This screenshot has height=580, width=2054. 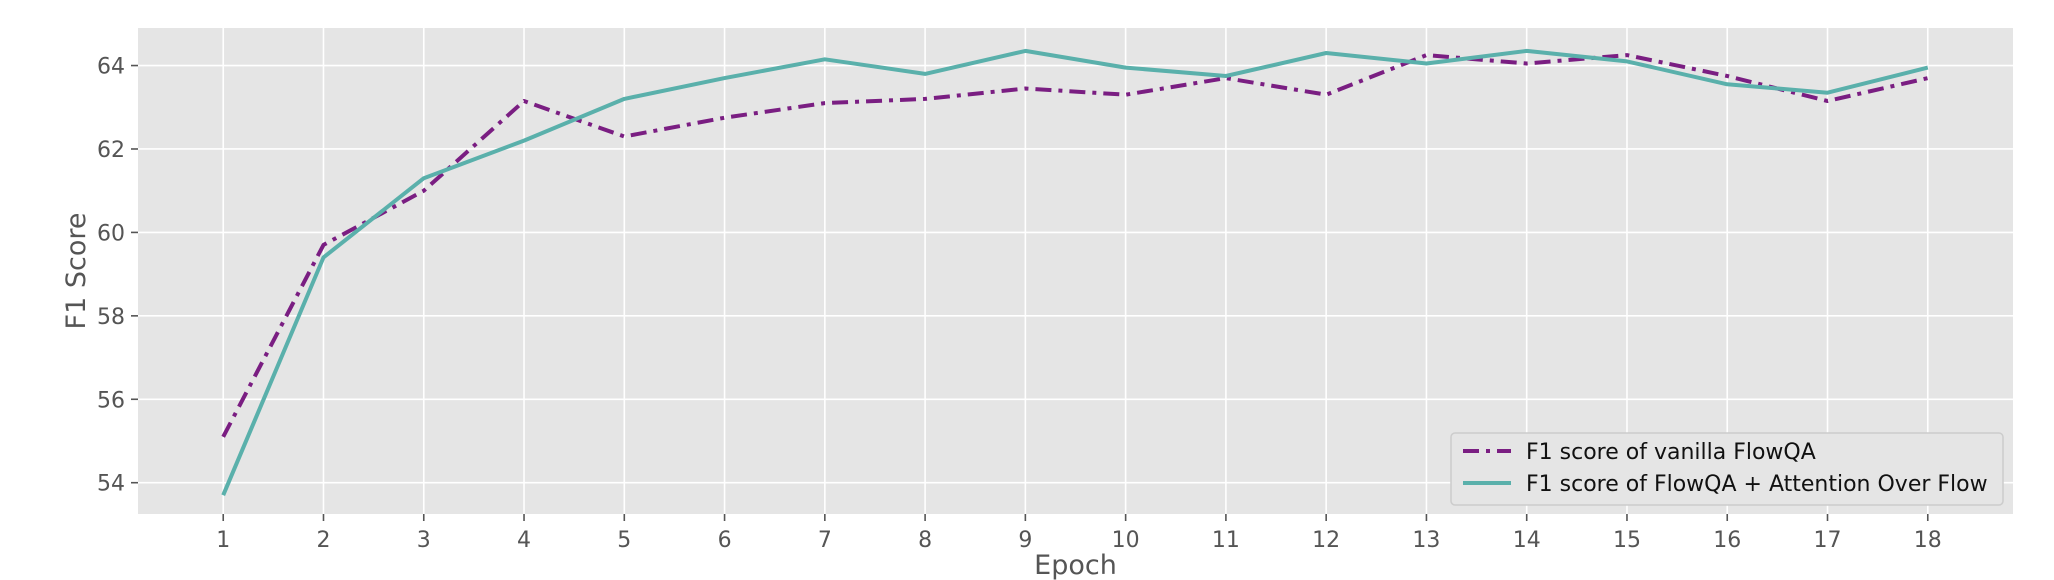 I want to click on y-axis-ticks: 54 56 58 60 62 64, so click(x=117, y=276).